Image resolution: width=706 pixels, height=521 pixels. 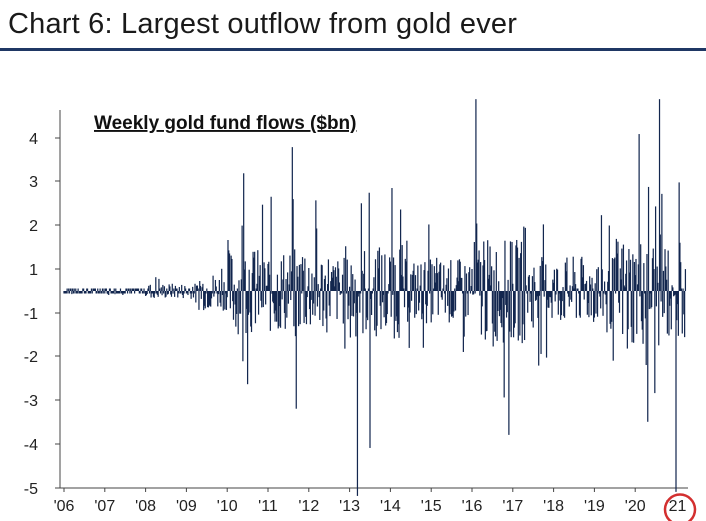 What do you see at coordinates (33, 270) in the screenshot?
I see `y-tick-label: 1` at bounding box center [33, 270].